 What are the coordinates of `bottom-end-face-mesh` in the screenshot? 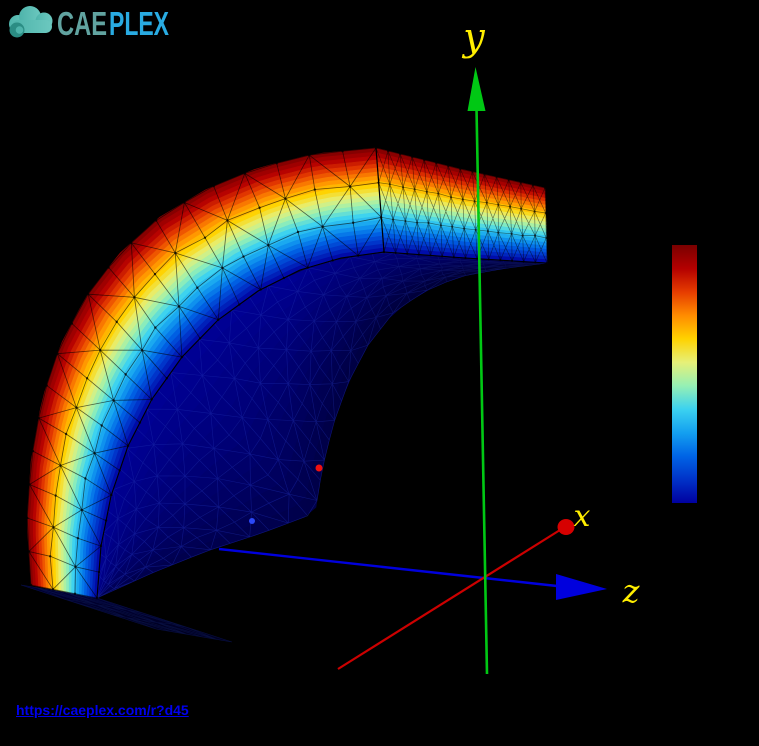 It's located at (126, 613).